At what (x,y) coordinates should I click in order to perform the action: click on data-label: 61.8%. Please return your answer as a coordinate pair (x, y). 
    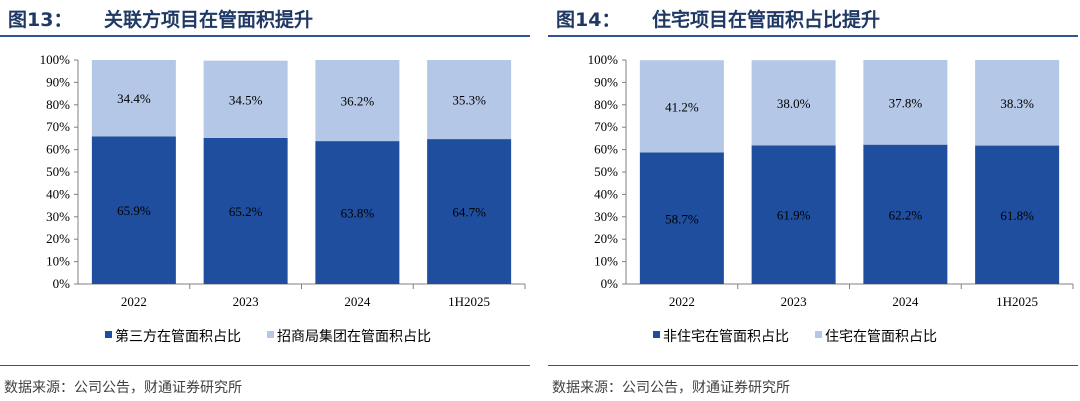
    Looking at the image, I should click on (1017, 215).